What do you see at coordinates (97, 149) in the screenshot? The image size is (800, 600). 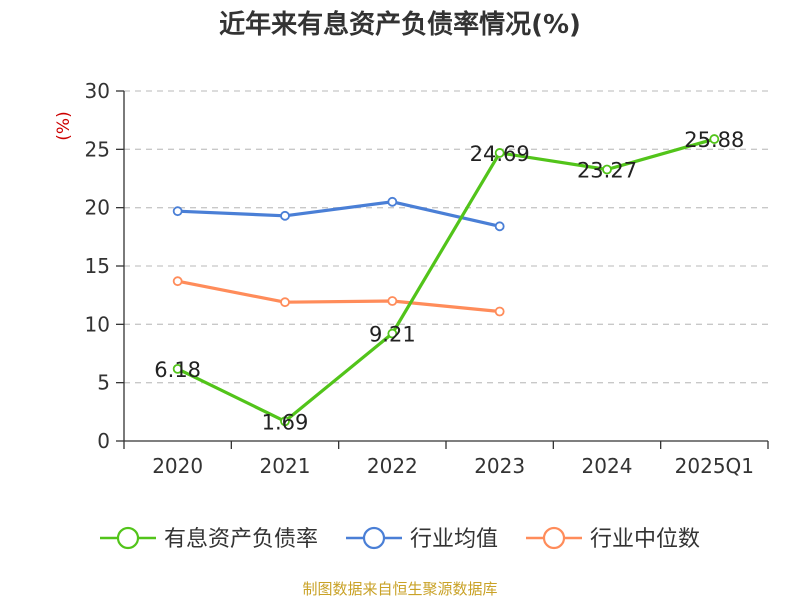 I see `y-tick-label: 25` at bounding box center [97, 149].